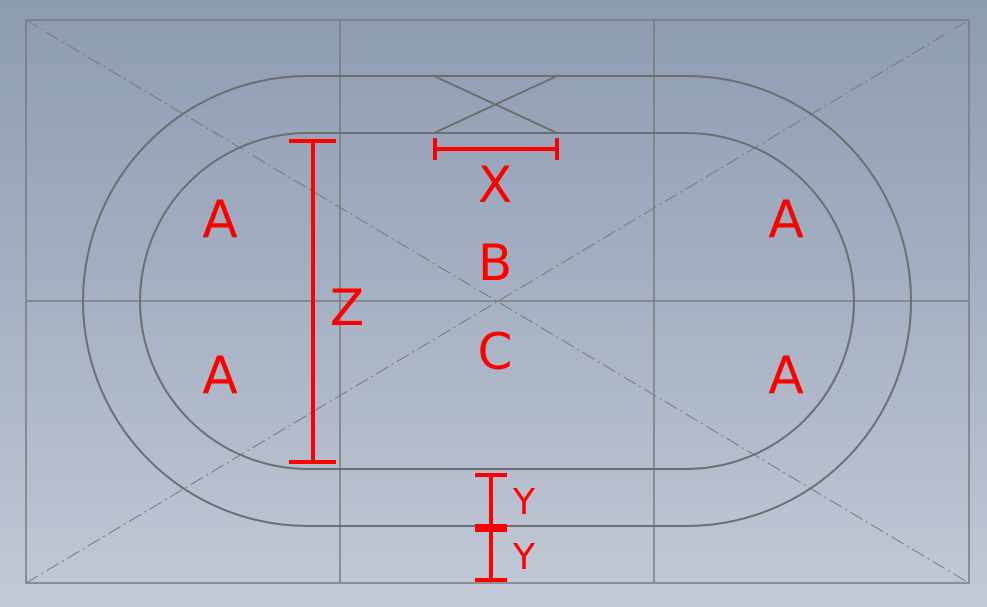 The height and width of the screenshot is (607, 987). Describe the element at coordinates (524, 557) in the screenshot. I see `label-y-lower: Y` at that location.